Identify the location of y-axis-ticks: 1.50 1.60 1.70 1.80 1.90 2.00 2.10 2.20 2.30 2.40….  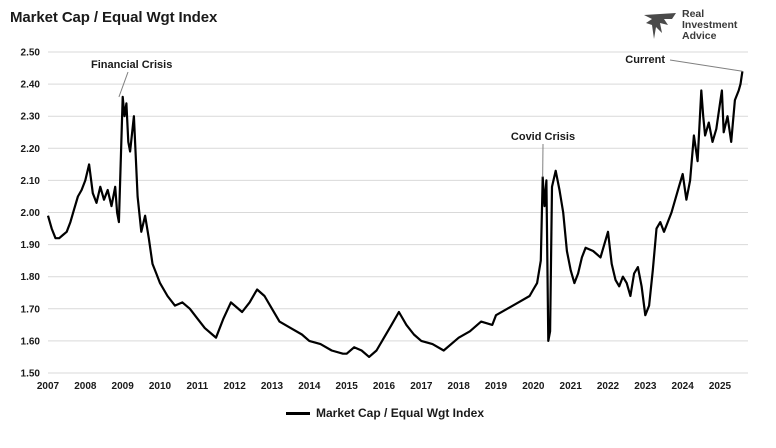
(31, 214).